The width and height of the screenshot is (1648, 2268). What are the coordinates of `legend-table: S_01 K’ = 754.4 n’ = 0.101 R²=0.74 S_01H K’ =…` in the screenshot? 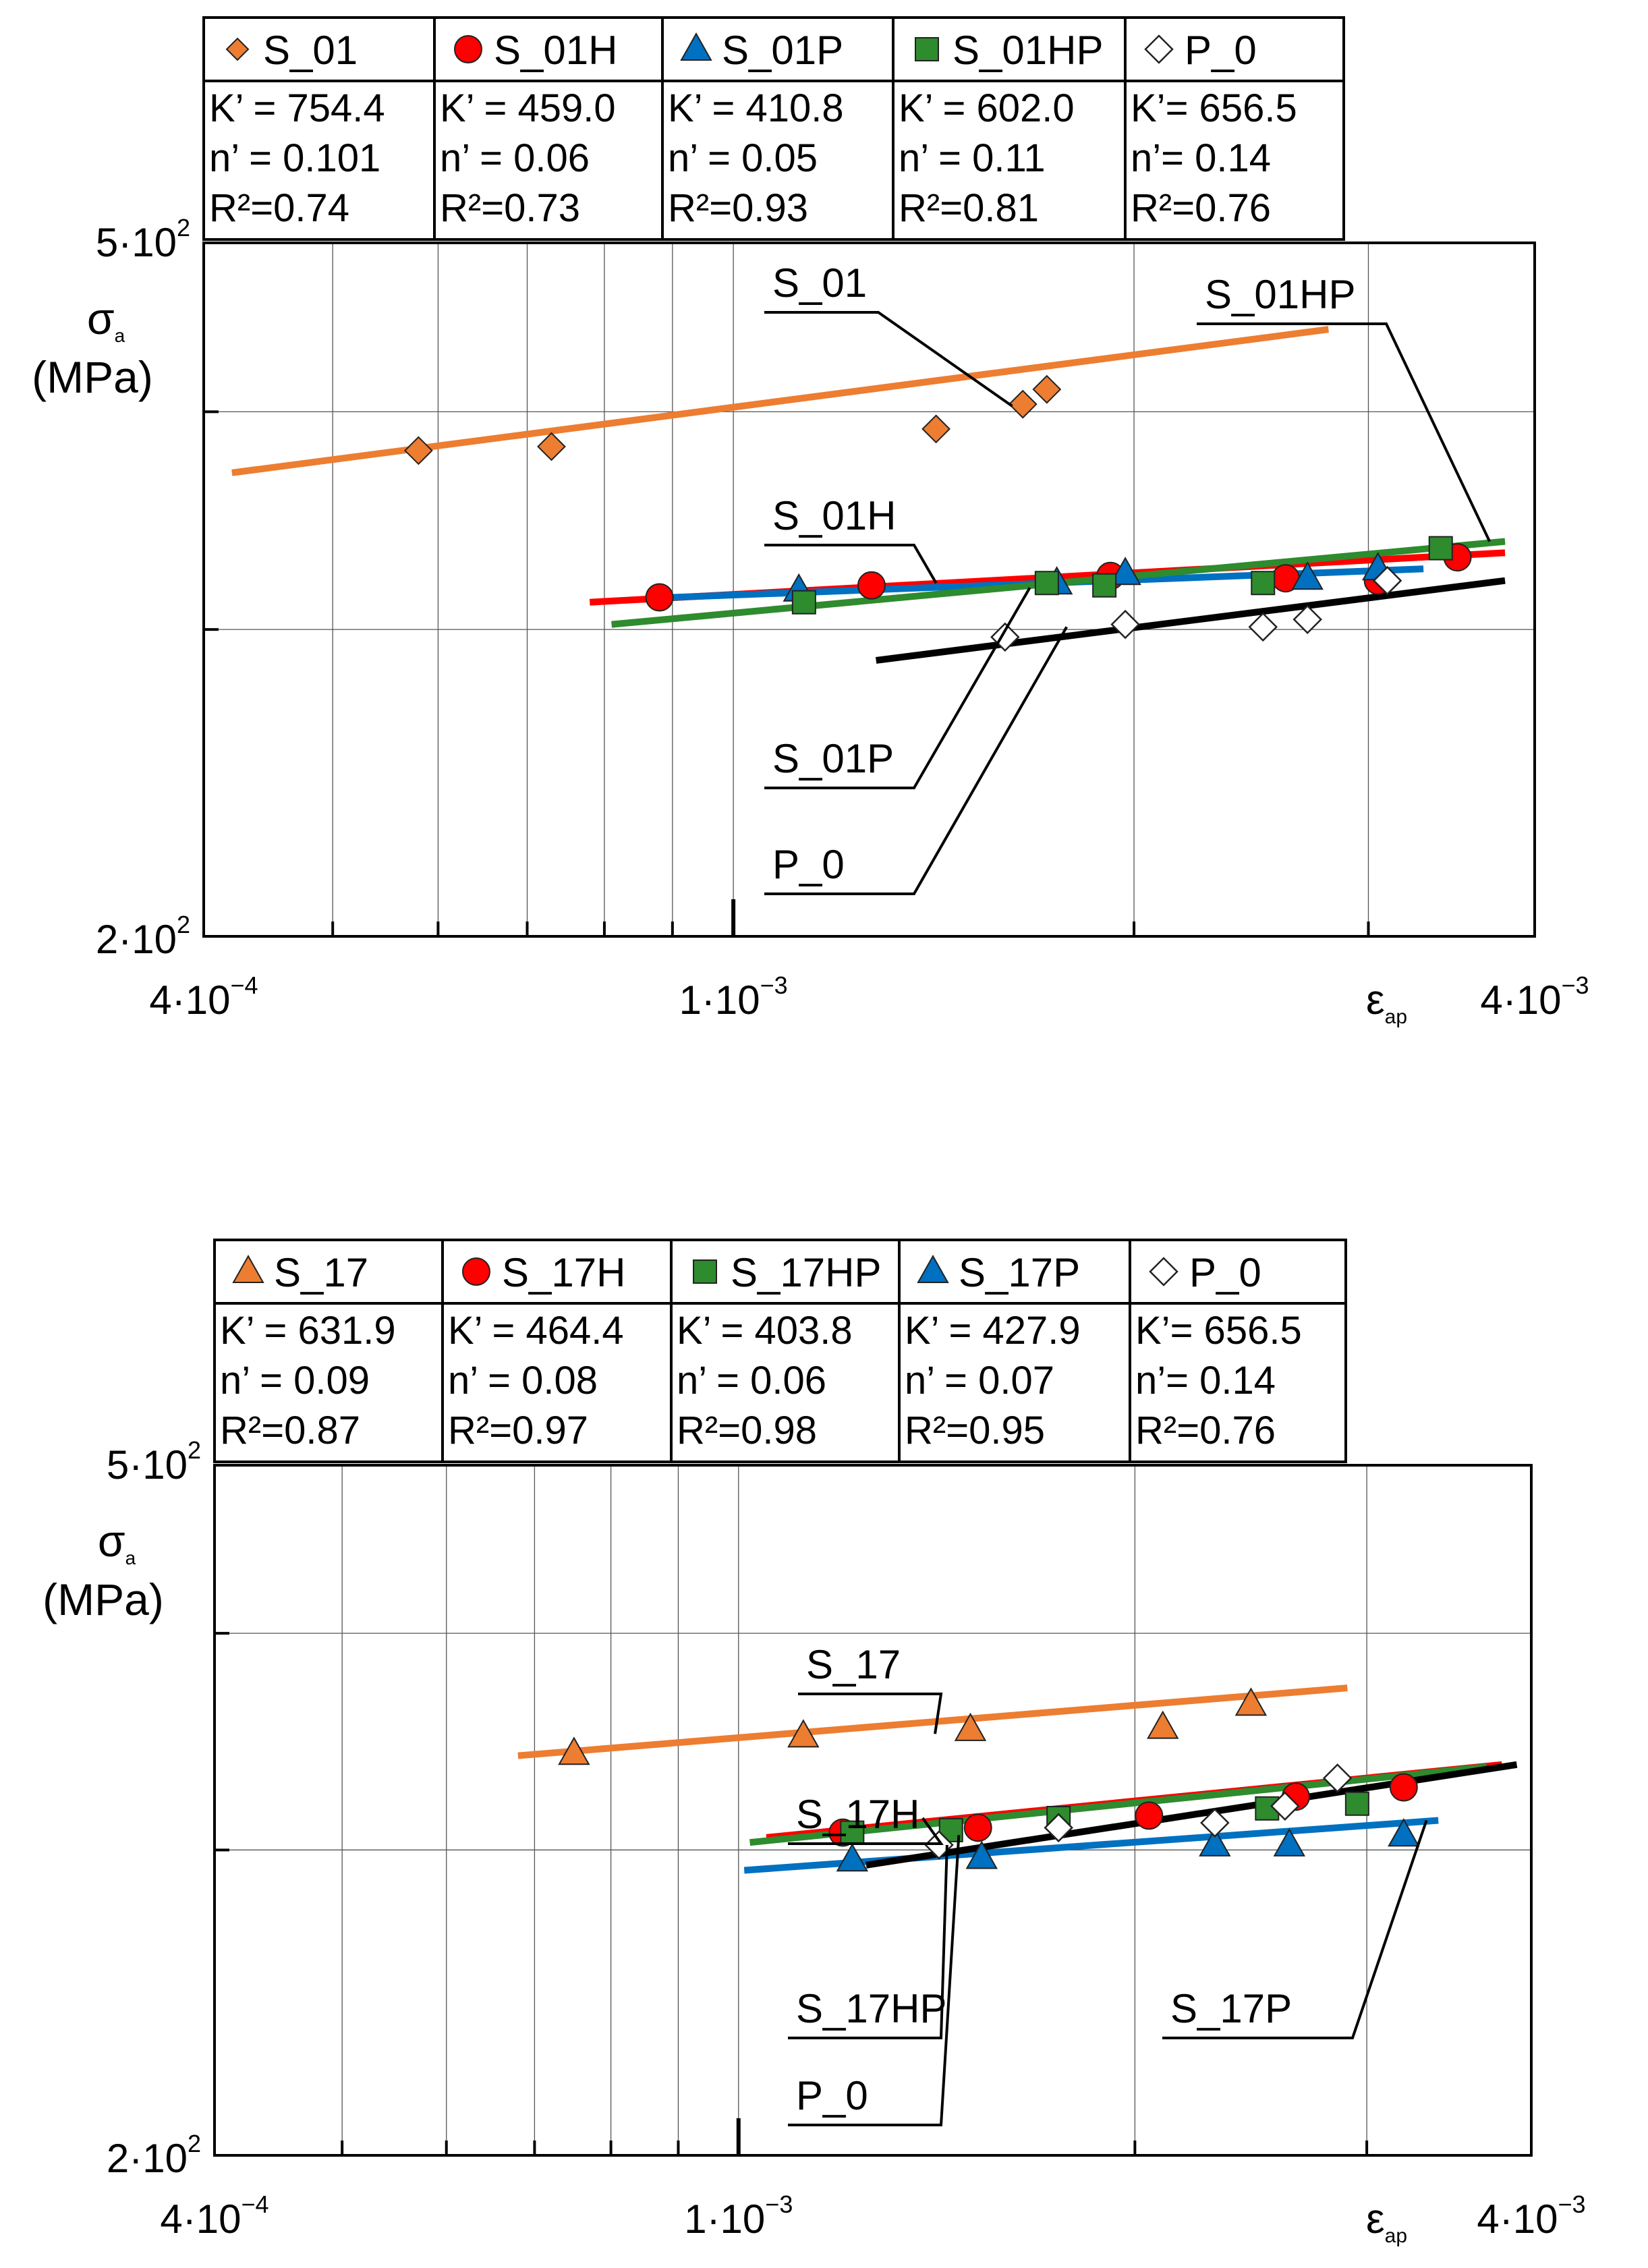 It's located at (773, 128).